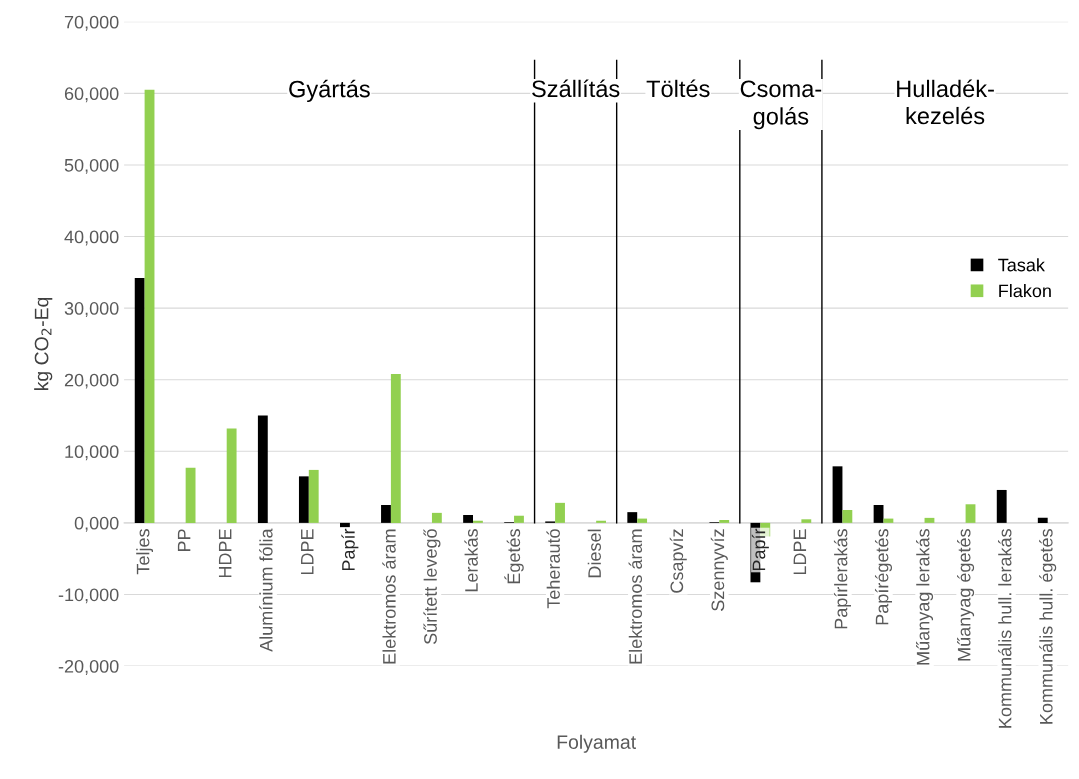 This screenshot has height=779, width=1079. Describe the element at coordinates (88, 596) in the screenshot. I see `y-tick-label: -10,000` at that location.